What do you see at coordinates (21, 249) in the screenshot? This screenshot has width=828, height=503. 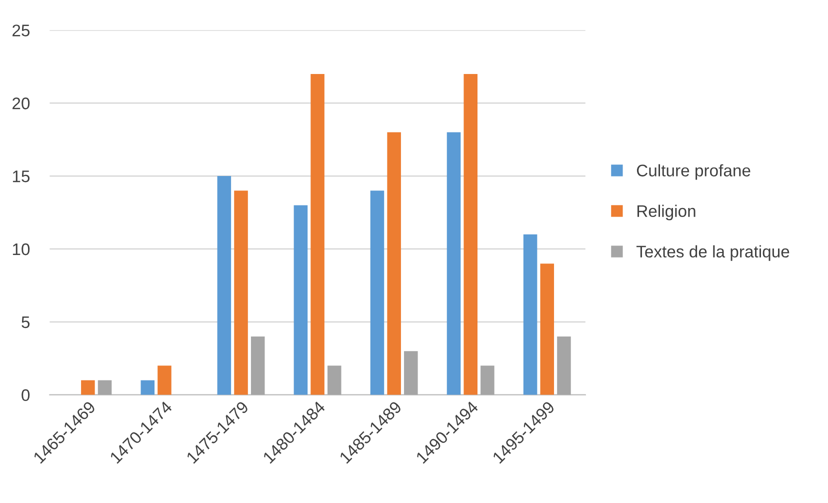 I see `y-tick-label: 10` at bounding box center [21, 249].